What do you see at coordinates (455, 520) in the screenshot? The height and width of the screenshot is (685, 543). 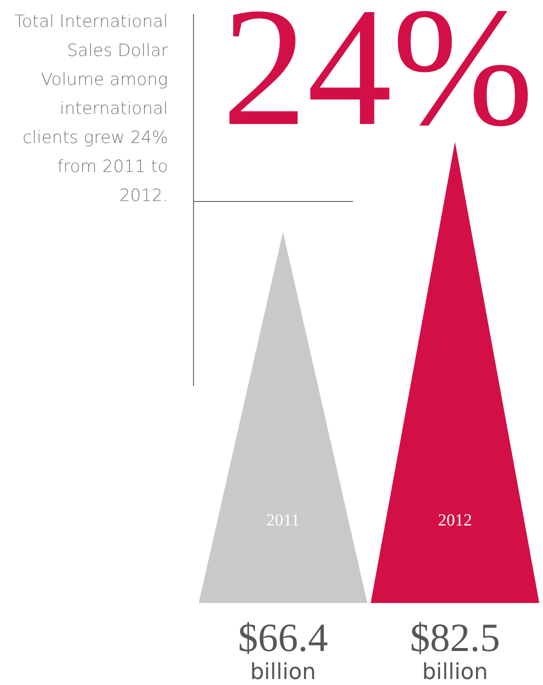 I see `x-tick-label: 2012` at bounding box center [455, 520].